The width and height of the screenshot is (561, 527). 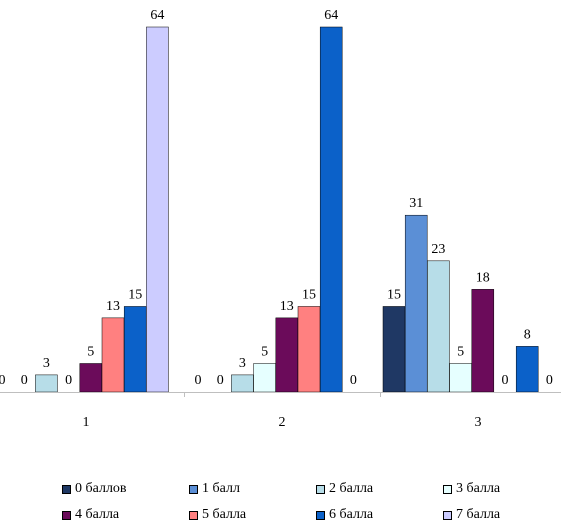 What do you see at coordinates (438, 326) in the screenshot?
I see `bar-cat3-series2` at bounding box center [438, 326].